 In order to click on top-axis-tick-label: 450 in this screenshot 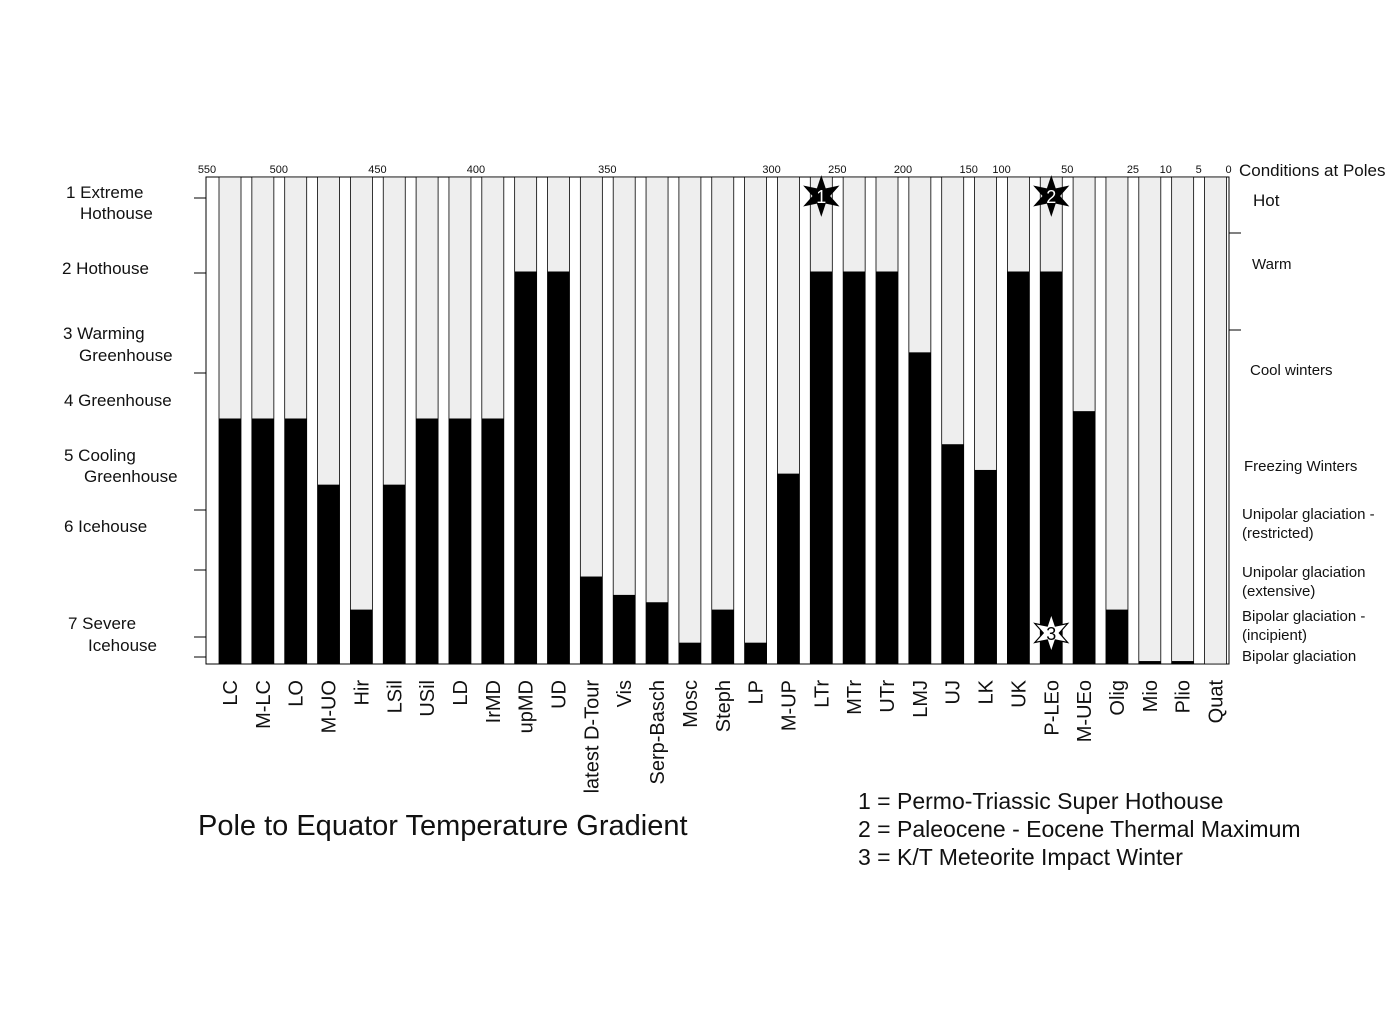, I will do `click(377, 170)`.